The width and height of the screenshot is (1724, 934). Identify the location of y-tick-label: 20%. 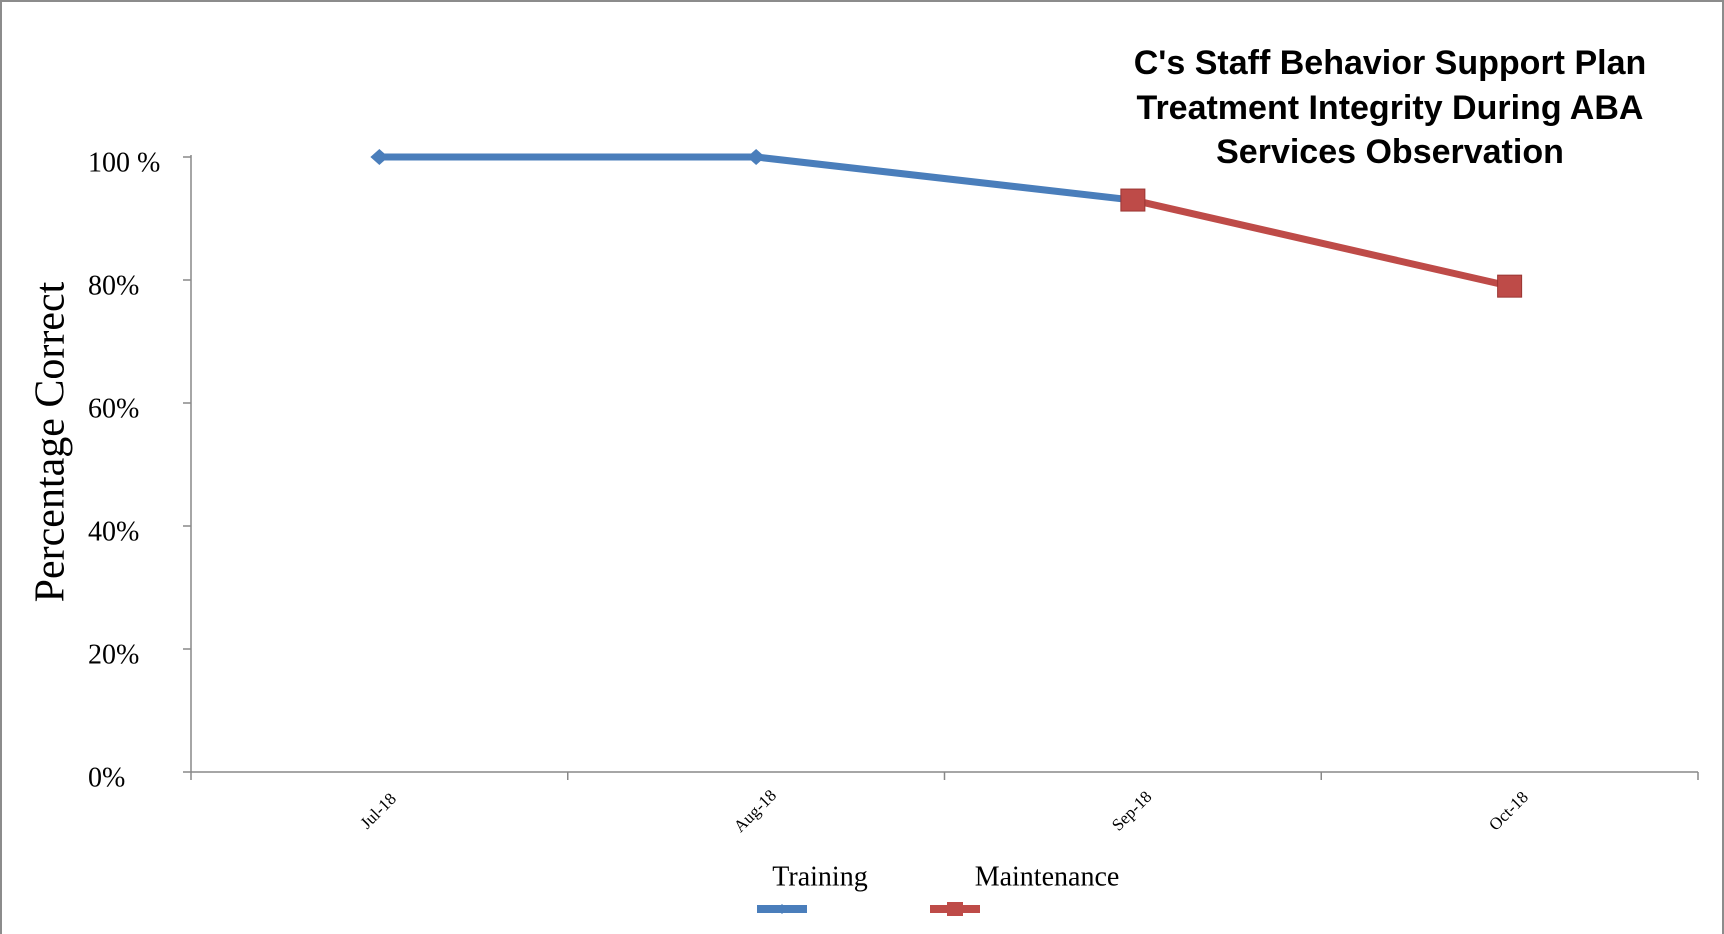
(113, 654).